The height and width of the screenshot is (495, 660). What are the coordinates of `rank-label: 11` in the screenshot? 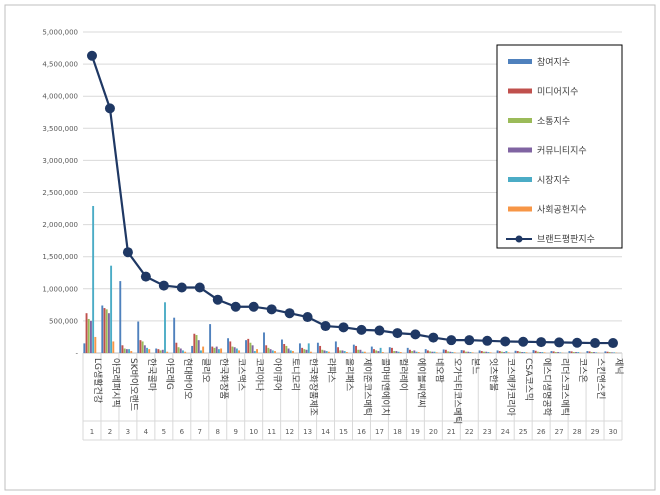 It's located at (271, 432).